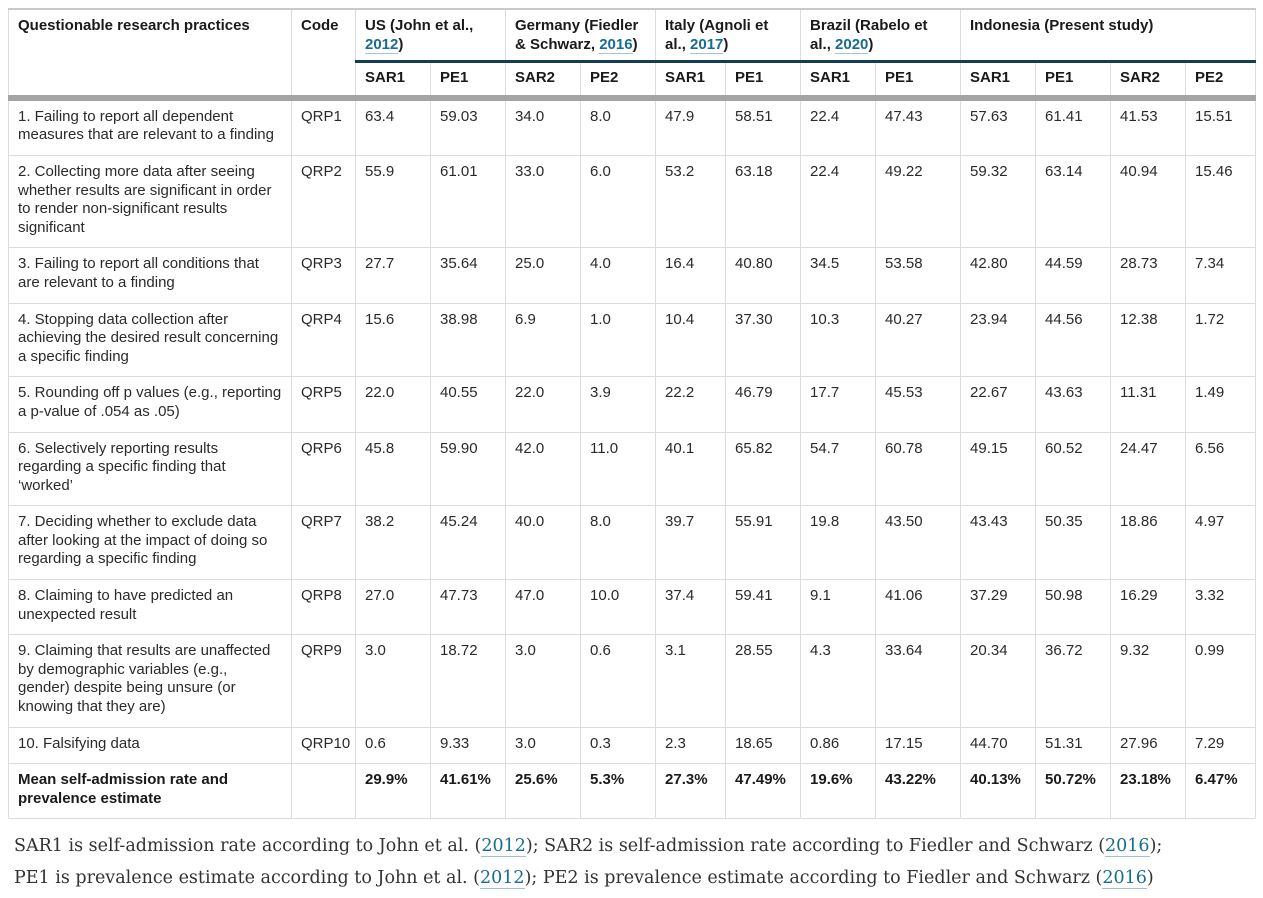  What do you see at coordinates (1148, 469) in the screenshot?
I see `value-cell-10: 24.47` at bounding box center [1148, 469].